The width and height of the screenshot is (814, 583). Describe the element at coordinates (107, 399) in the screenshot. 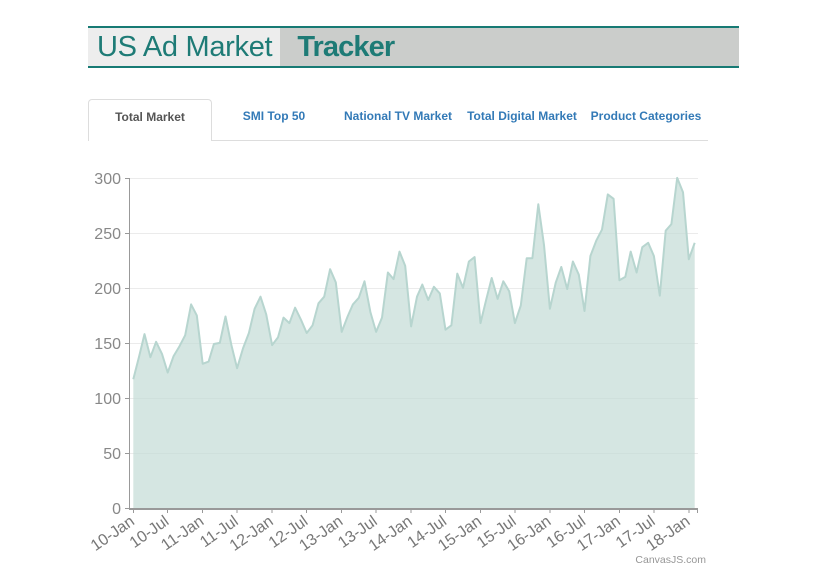

I see `svg-text: 100` at that location.